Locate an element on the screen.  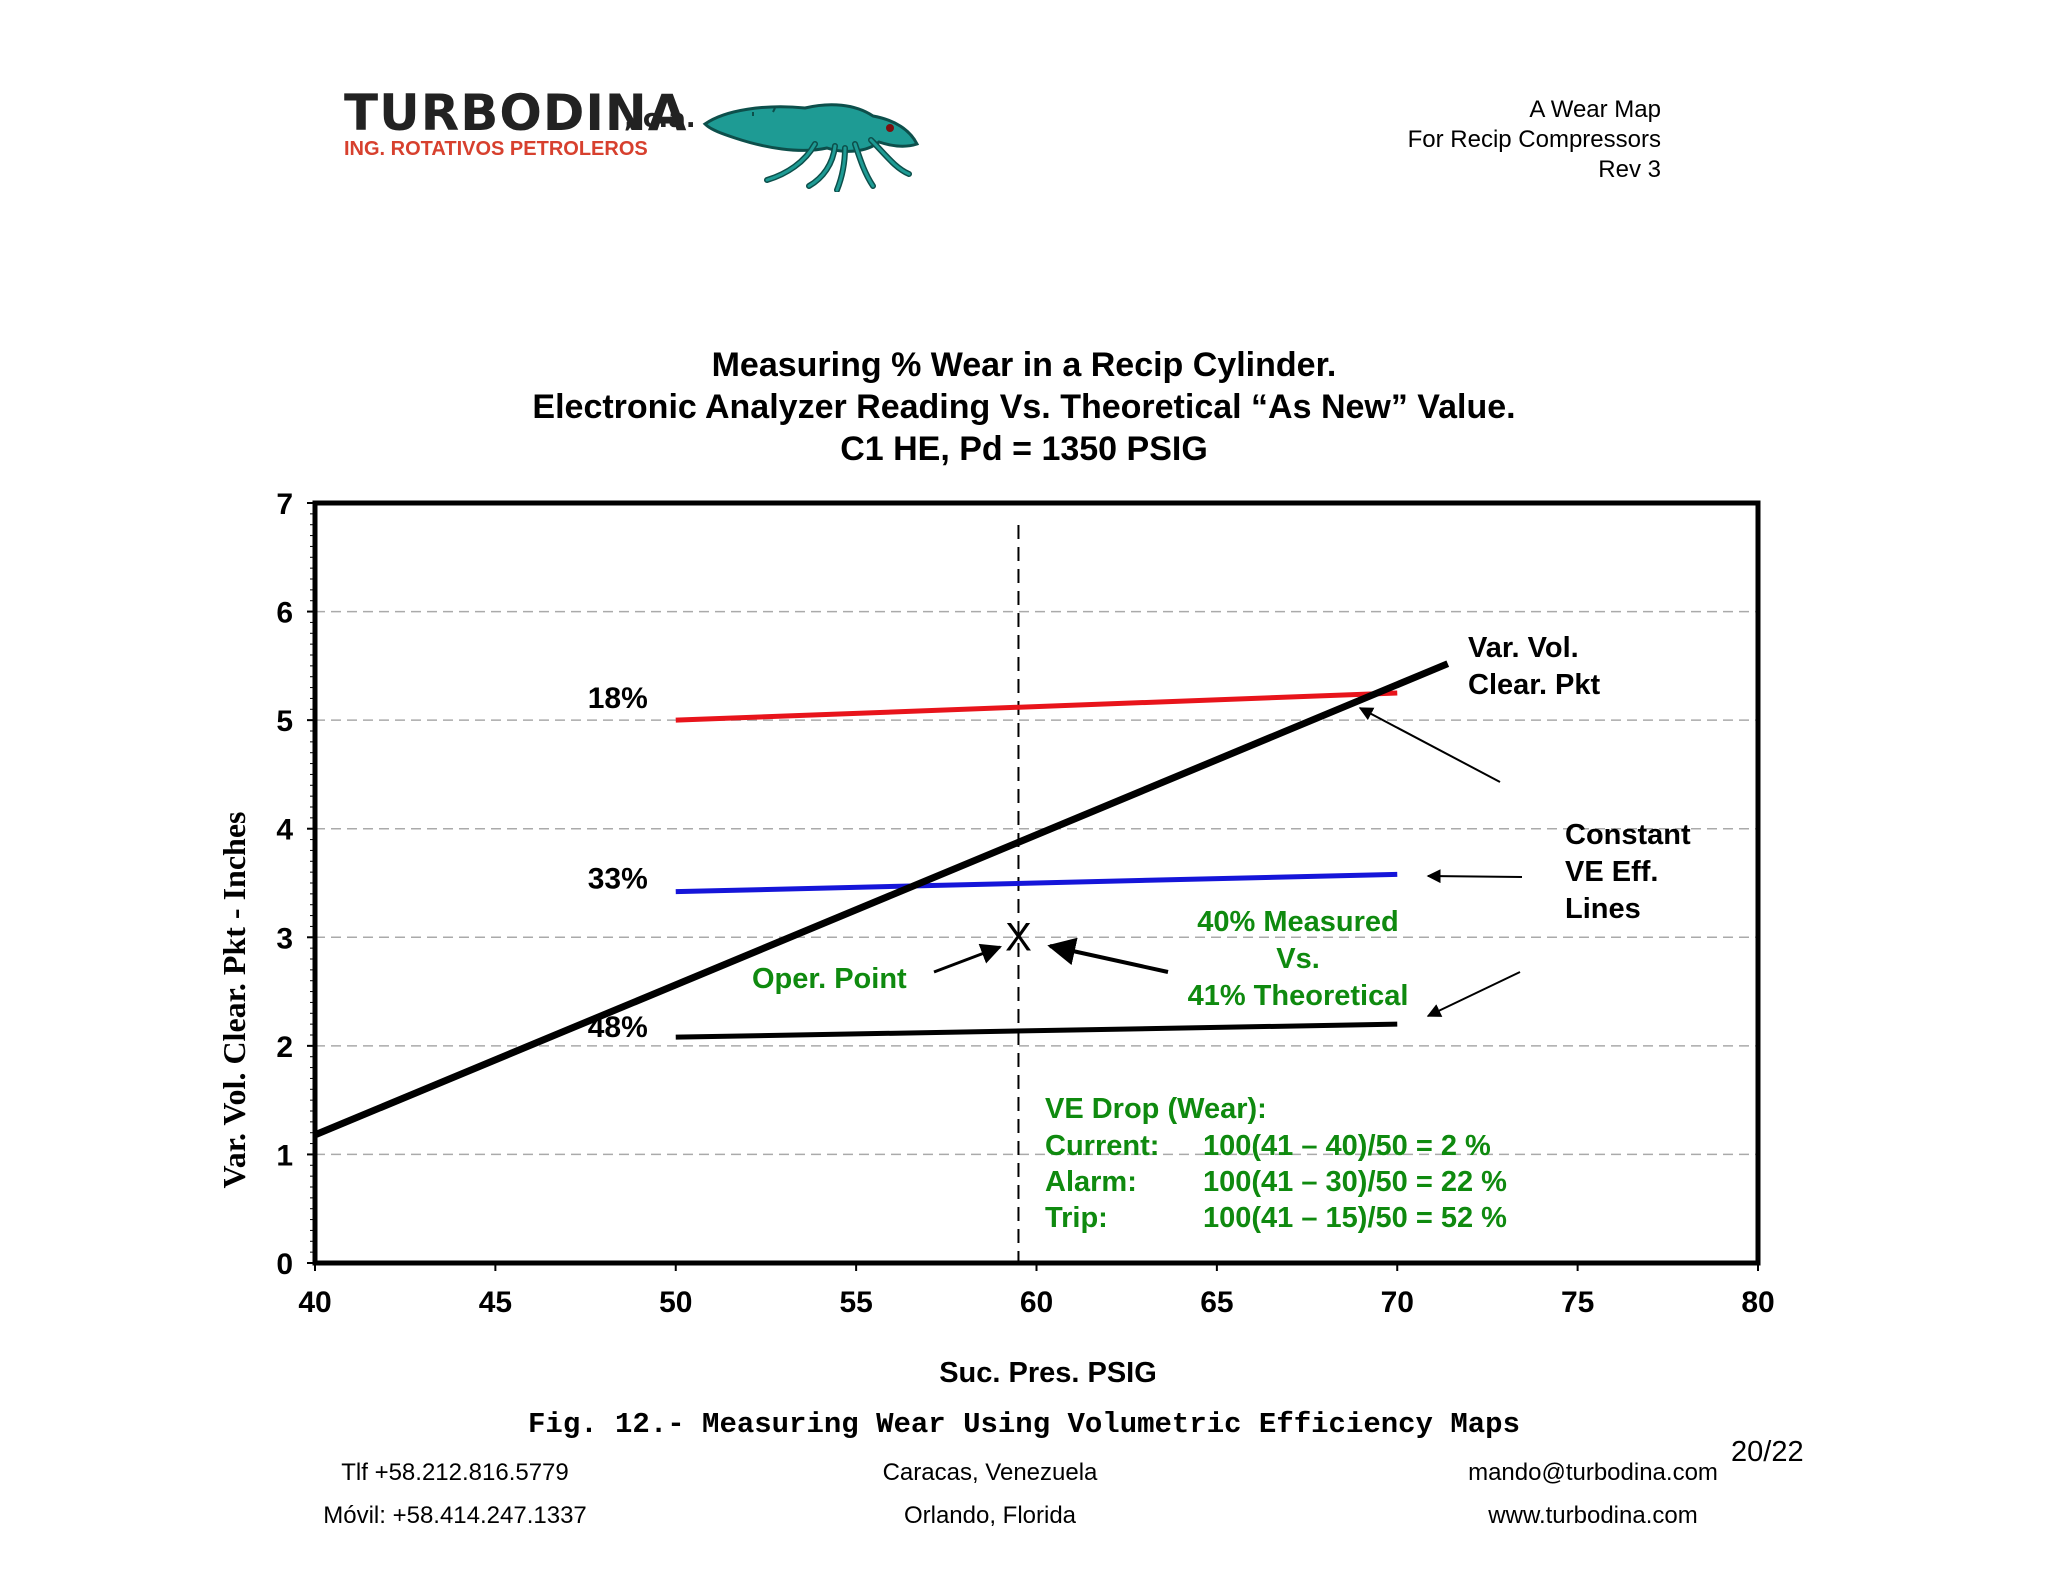
doc-line-subject: For Recip Compressors is located at coordinates (1534, 139).